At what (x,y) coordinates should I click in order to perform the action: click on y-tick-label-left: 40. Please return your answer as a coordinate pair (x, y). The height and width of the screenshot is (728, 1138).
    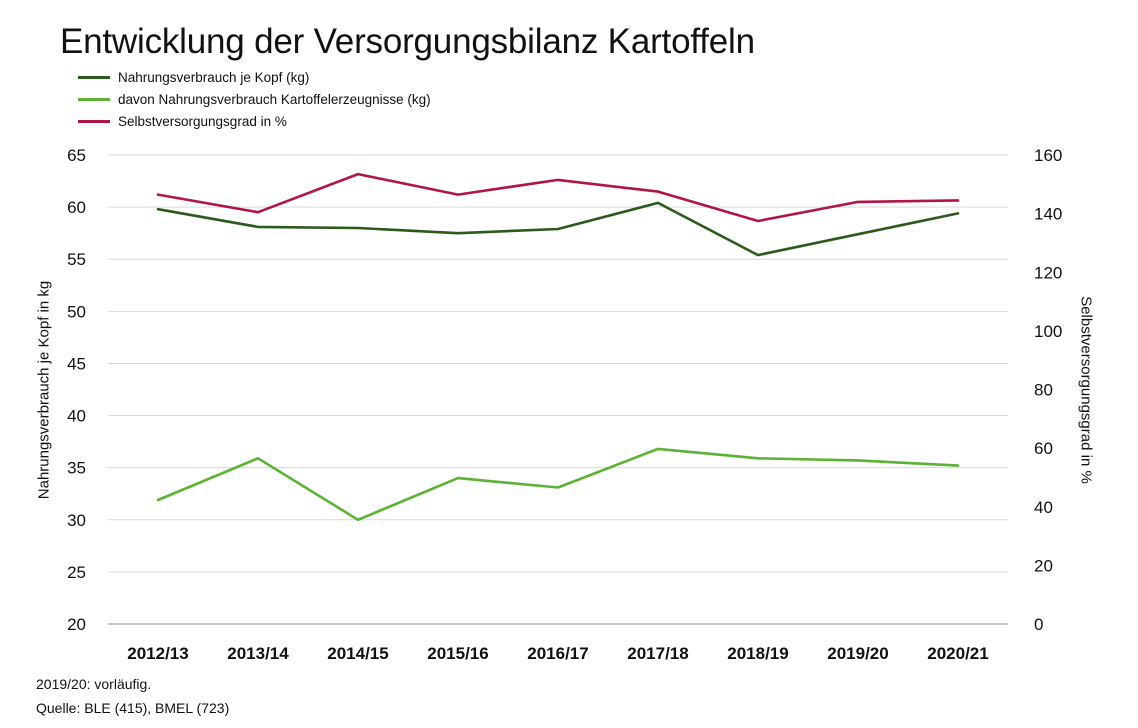
    Looking at the image, I should click on (76, 416).